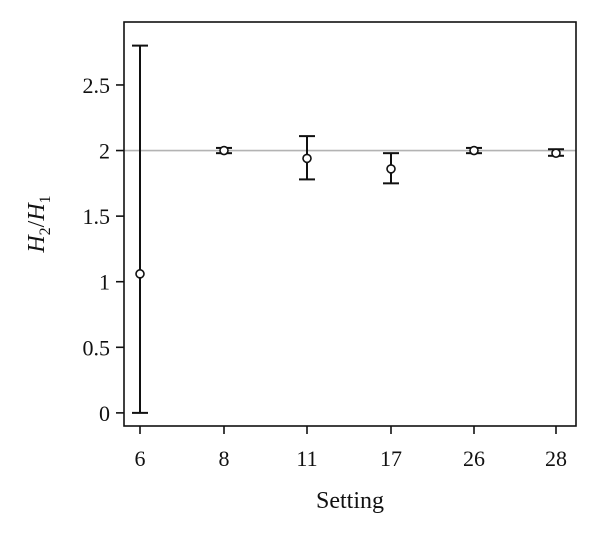 The height and width of the screenshot is (540, 600). I want to click on y-tick-label: 0, so click(104, 413).